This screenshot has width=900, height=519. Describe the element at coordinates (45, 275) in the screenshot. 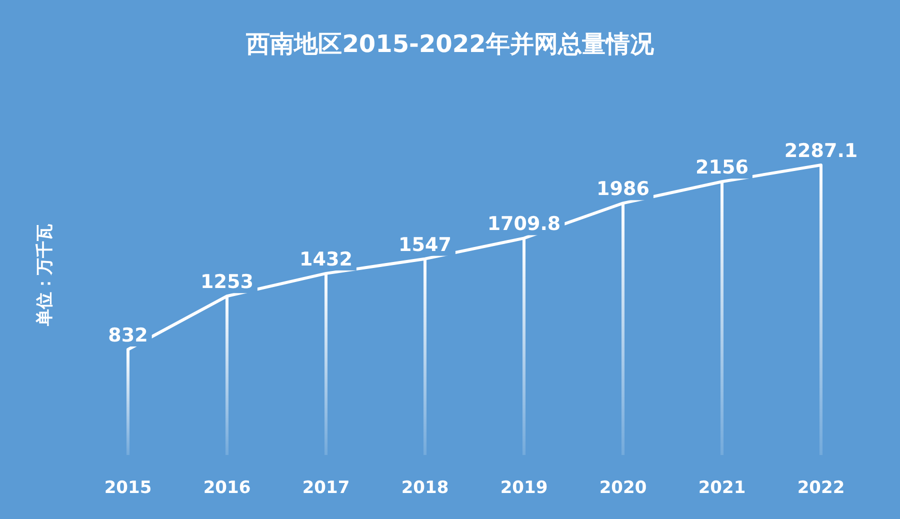

I see `y-axis-title: 单位：万千瓦` at that location.